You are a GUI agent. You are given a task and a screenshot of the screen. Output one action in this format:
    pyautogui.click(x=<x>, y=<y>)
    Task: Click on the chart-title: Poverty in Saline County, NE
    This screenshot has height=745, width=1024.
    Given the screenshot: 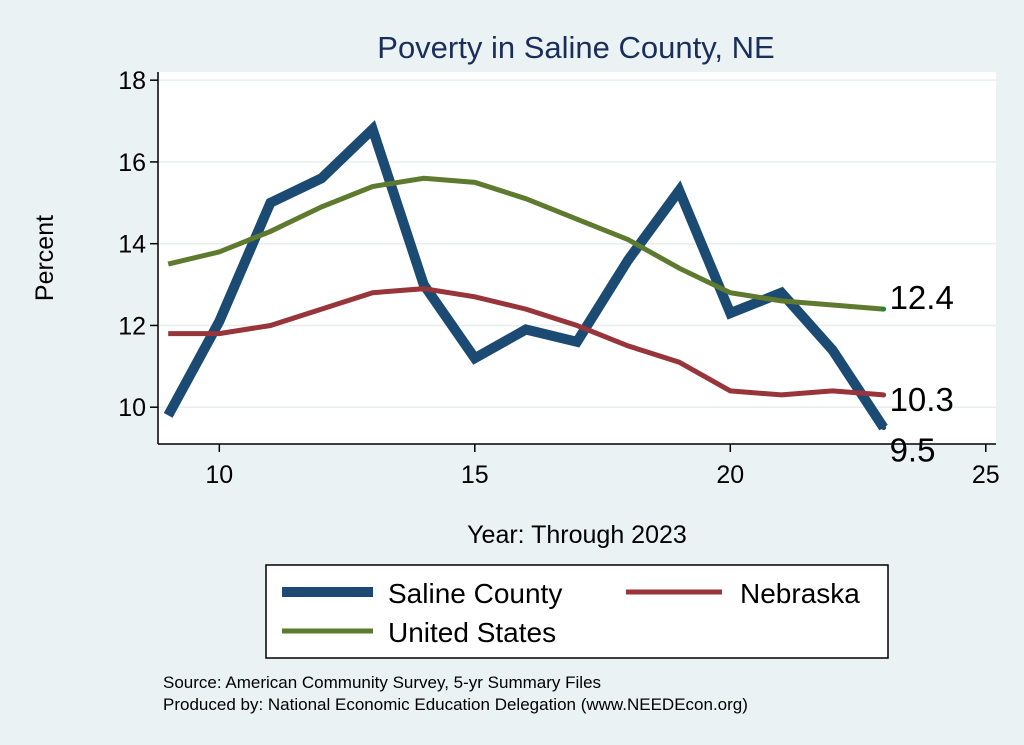 What is the action you would take?
    pyautogui.click(x=575, y=47)
    